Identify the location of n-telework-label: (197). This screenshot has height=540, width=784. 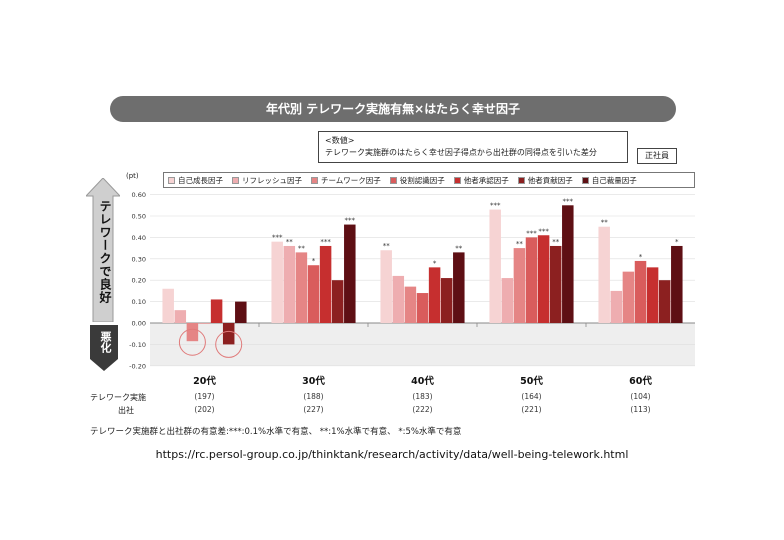
(204, 396).